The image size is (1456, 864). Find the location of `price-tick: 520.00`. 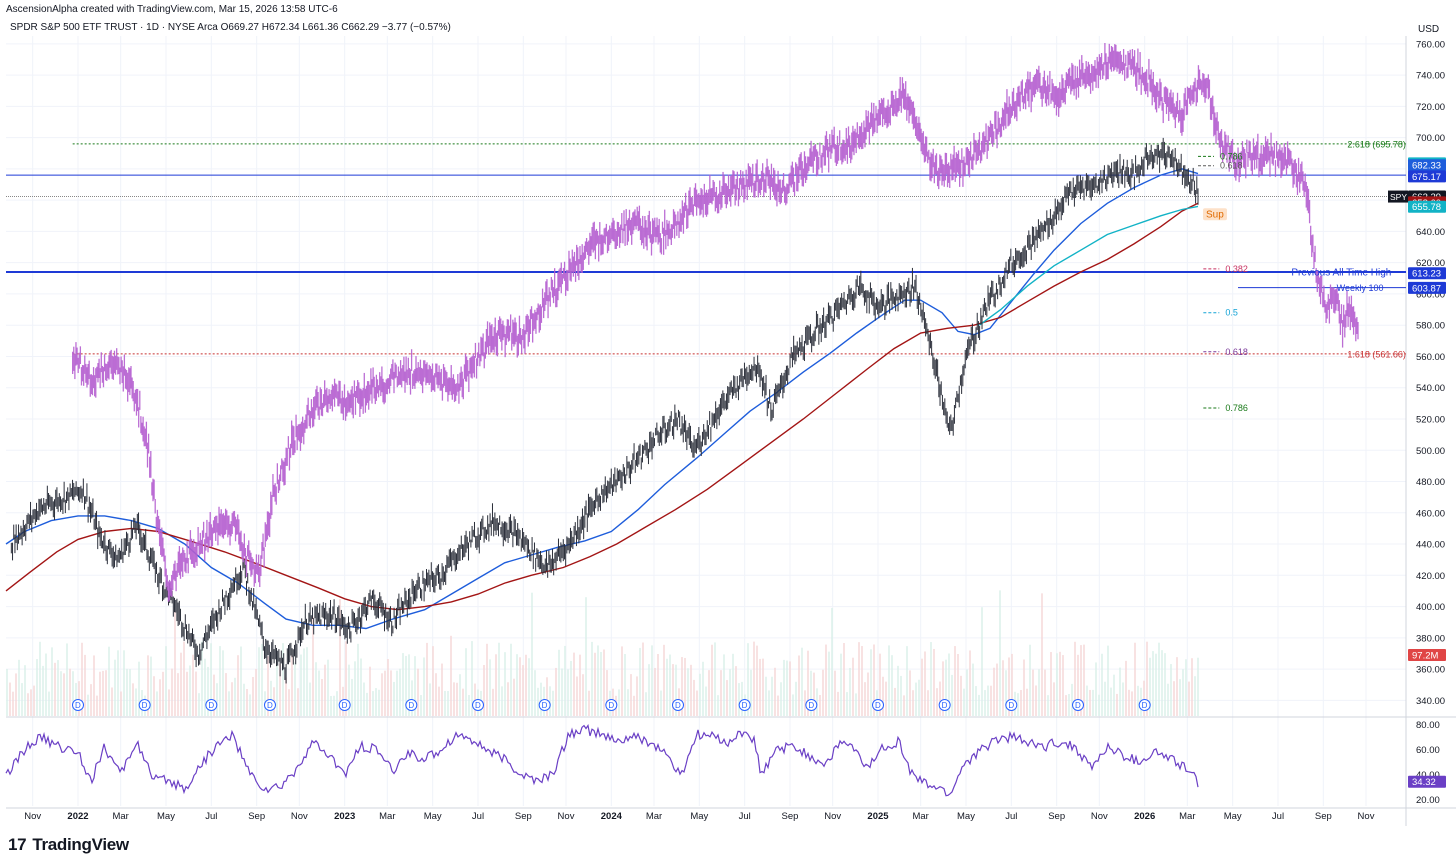

price-tick: 520.00 is located at coordinates (1430, 419).